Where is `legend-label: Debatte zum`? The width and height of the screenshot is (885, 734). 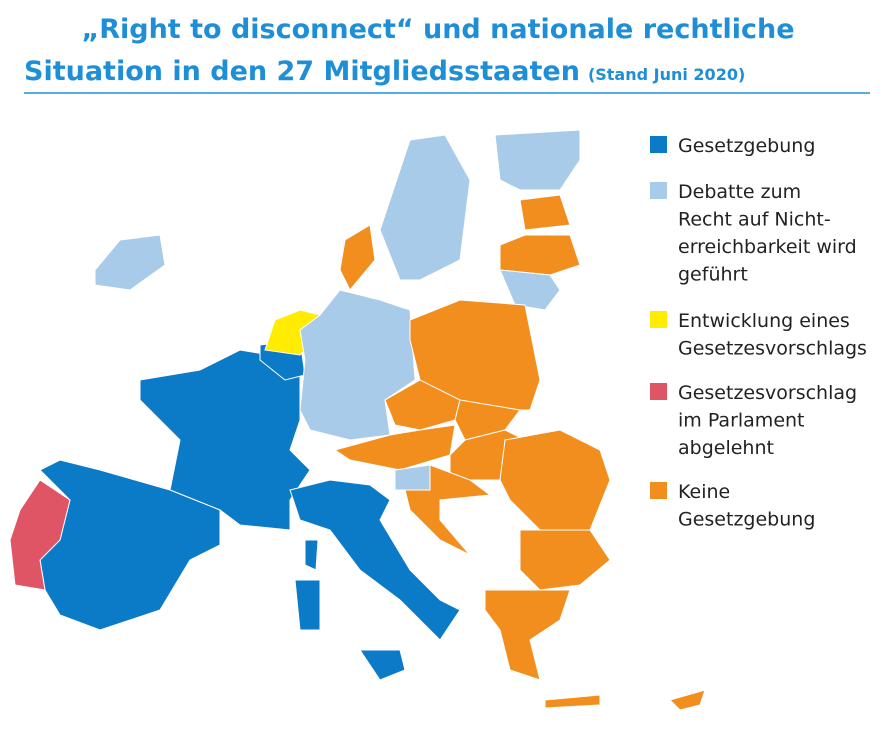 legend-label: Debatte zum is located at coordinates (739, 192).